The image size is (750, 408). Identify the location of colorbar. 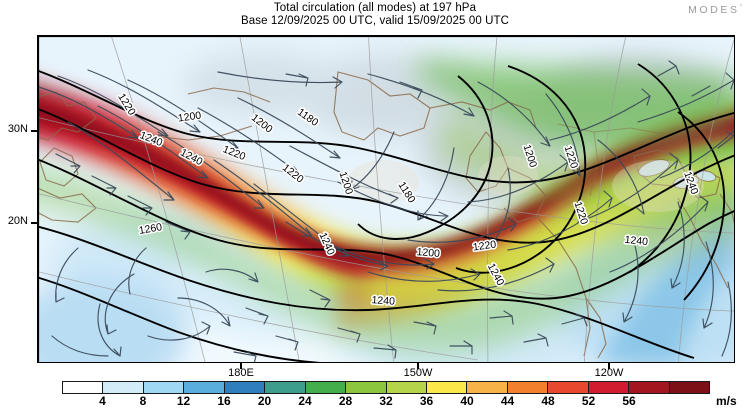
(386, 387).